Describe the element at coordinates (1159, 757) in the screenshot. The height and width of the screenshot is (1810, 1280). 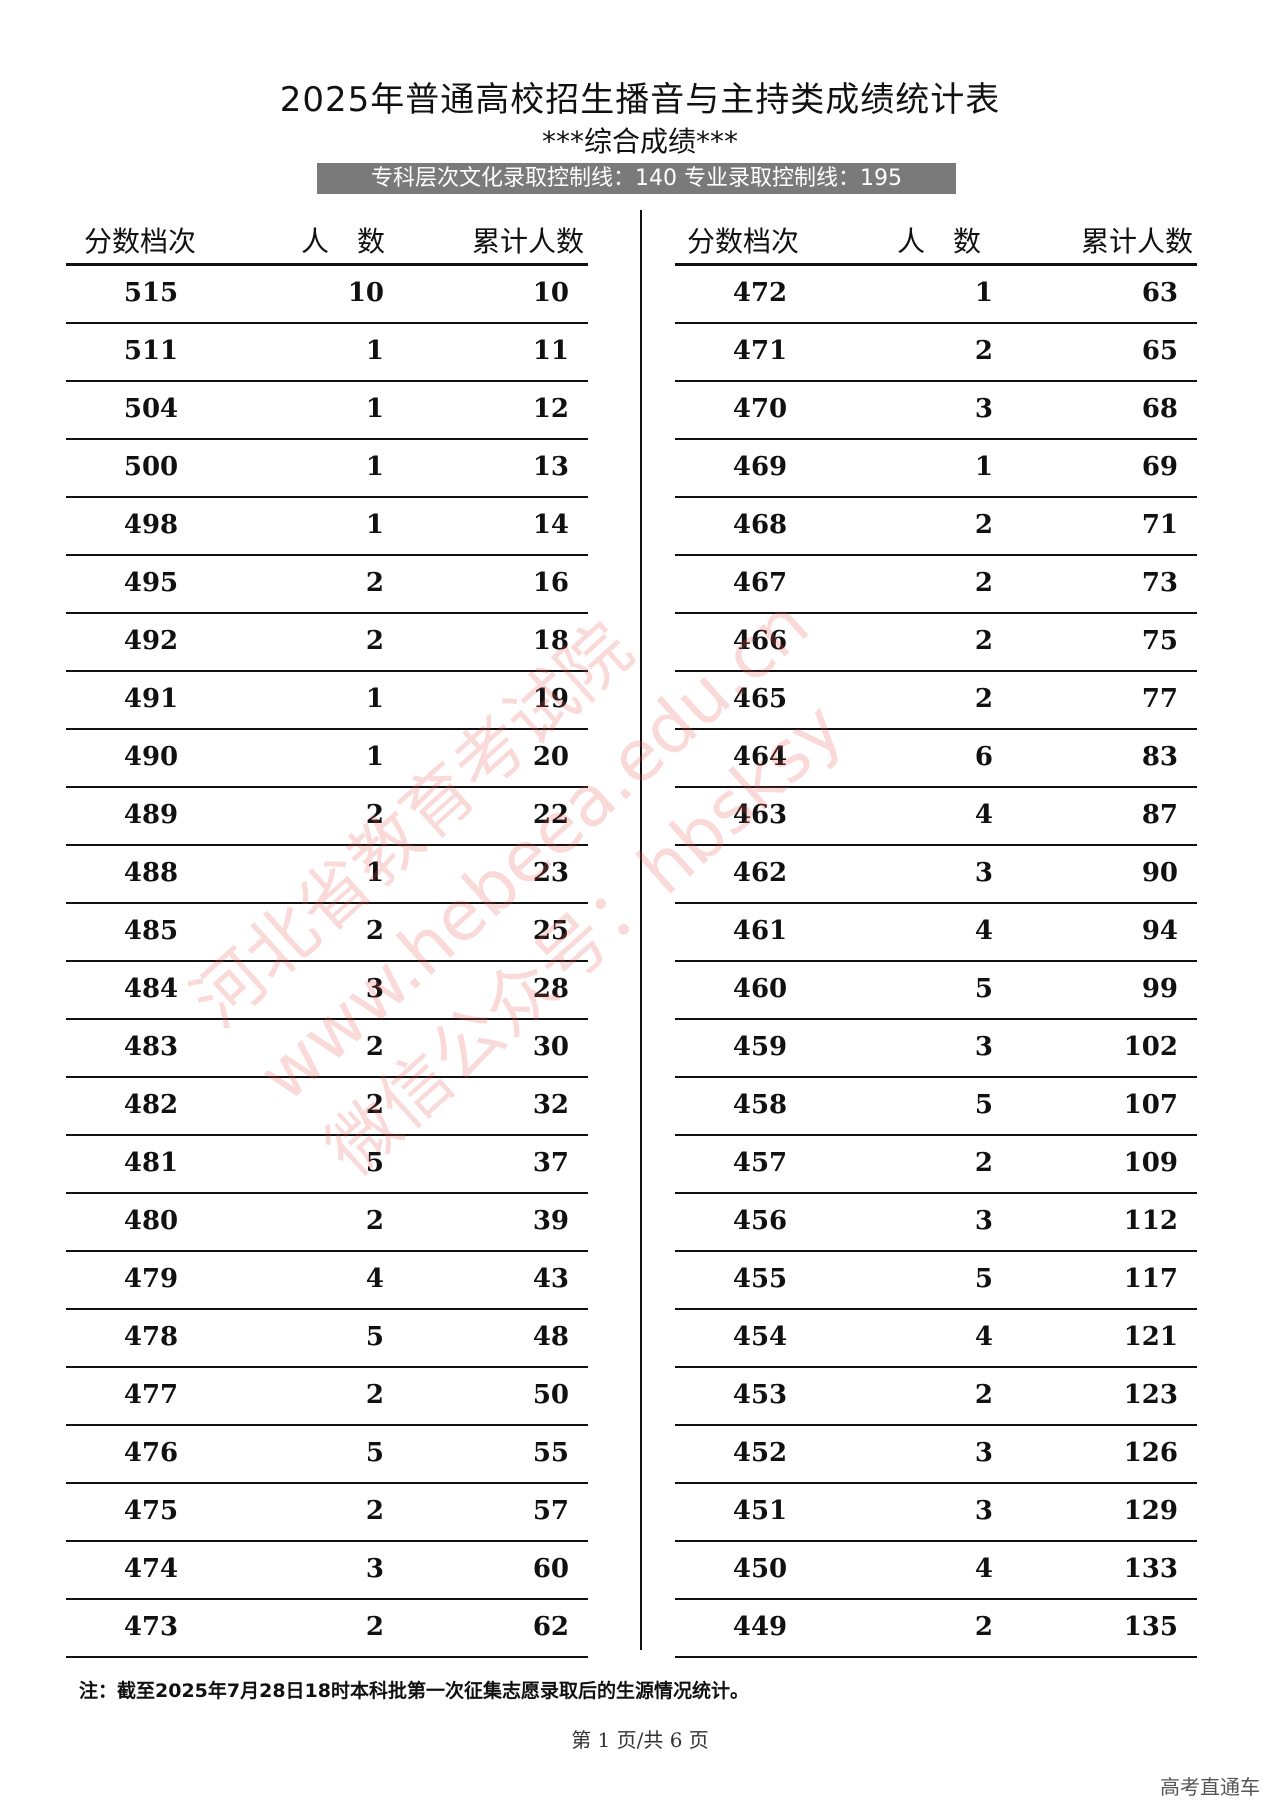
I see `cumulative-cell: 83` at that location.